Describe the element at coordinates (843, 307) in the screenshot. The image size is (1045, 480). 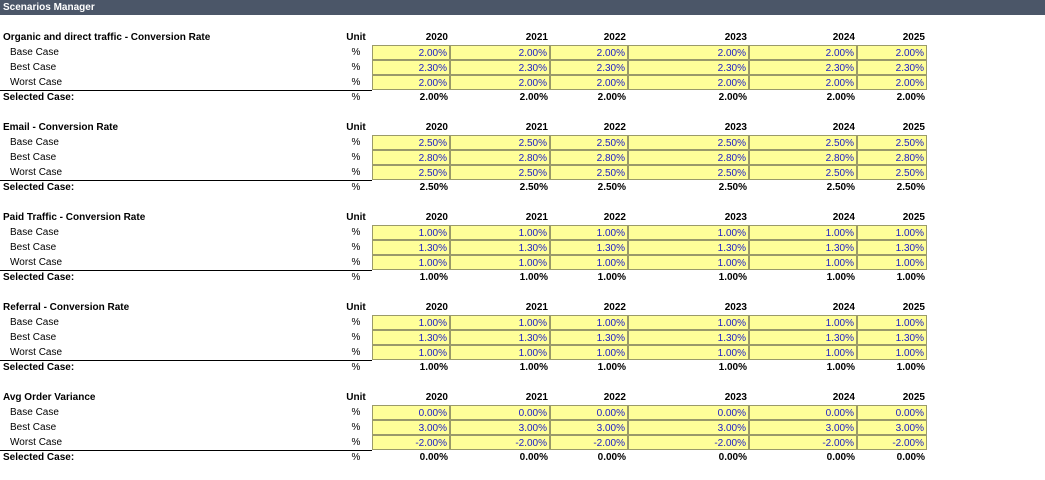
I see `year-header: 2024` at that location.